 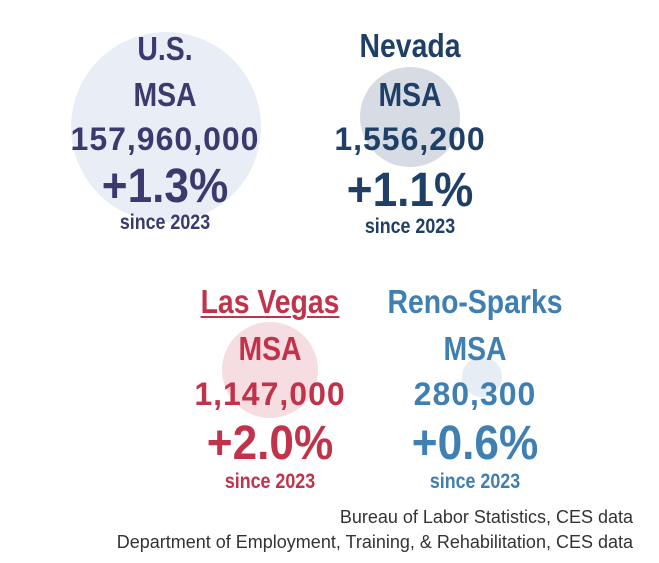 What do you see at coordinates (475, 443) in the screenshot?
I see `change-percent: +0.6%` at bounding box center [475, 443].